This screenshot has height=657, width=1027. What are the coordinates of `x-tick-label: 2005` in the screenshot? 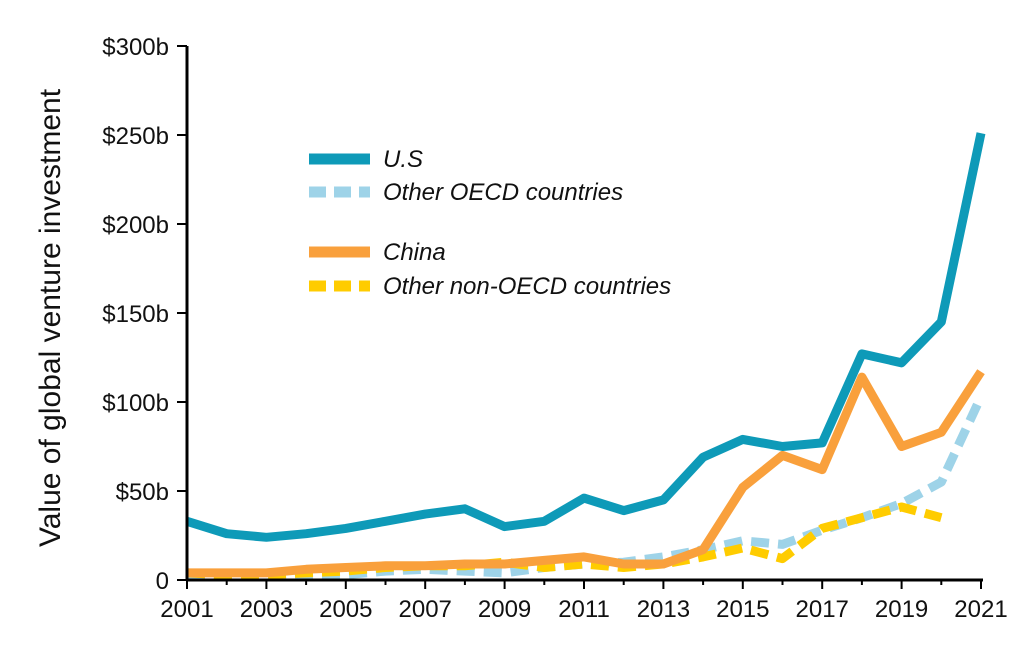 It's located at (345, 609).